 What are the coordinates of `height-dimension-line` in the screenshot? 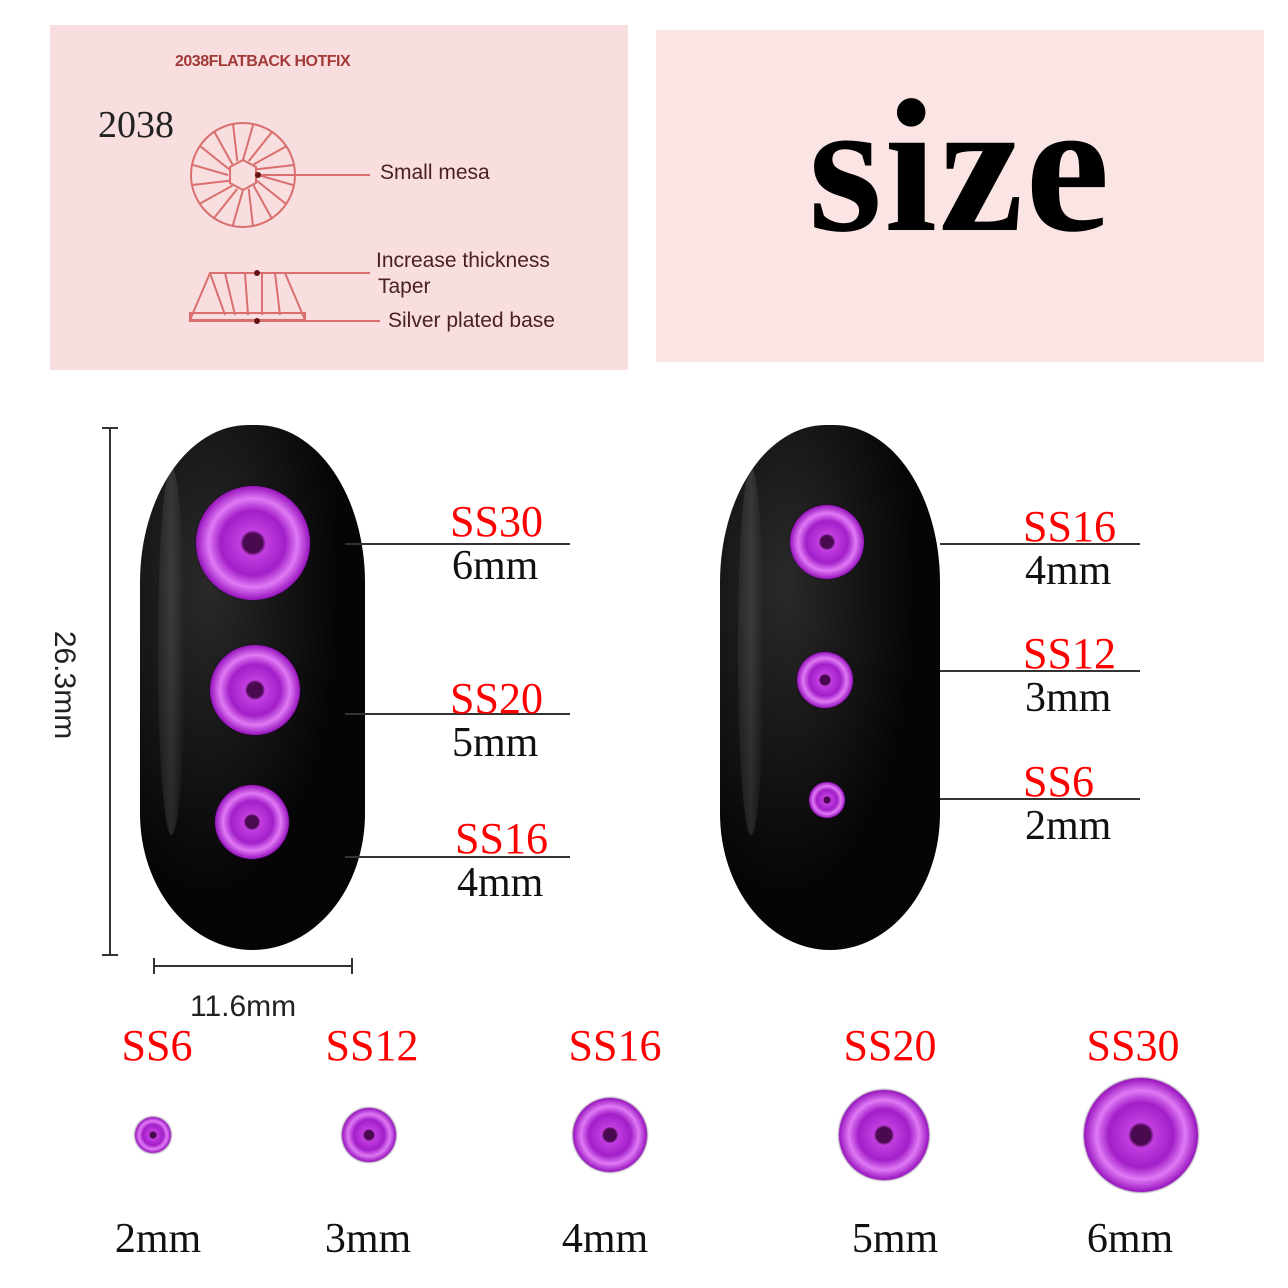 It's located at (110, 691).